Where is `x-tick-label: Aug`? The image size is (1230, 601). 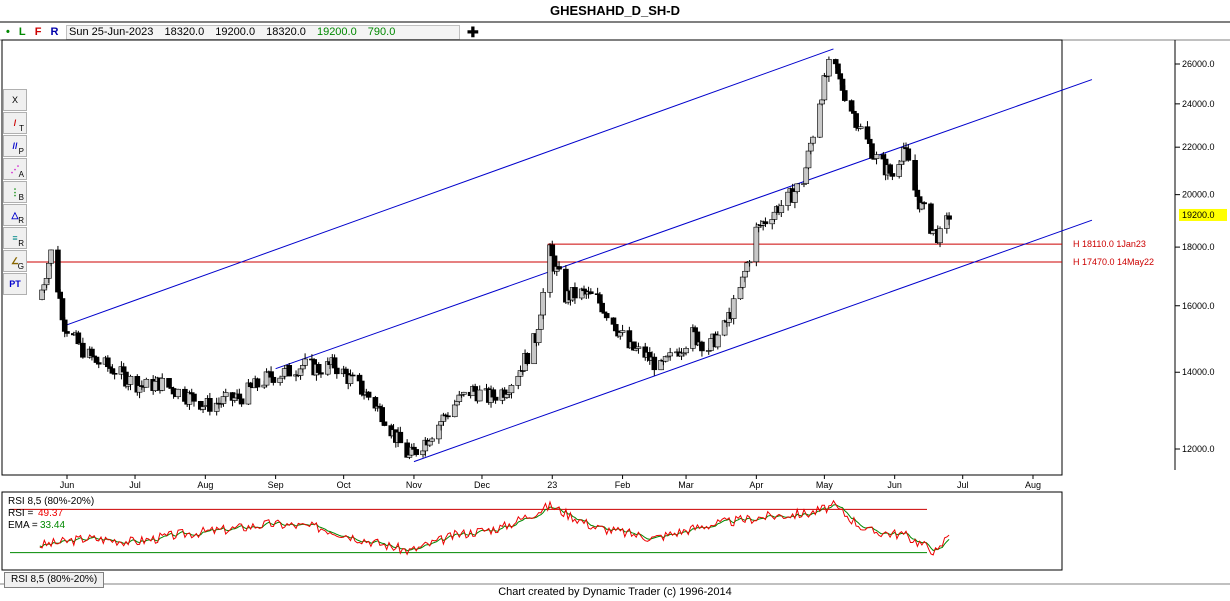
x-tick-label: Aug is located at coordinates (1033, 485).